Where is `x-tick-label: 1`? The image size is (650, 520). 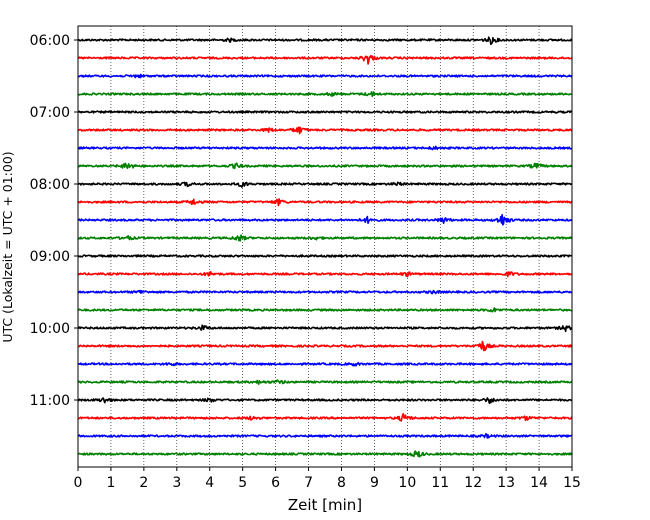 x-tick-label: 1 is located at coordinates (110, 483).